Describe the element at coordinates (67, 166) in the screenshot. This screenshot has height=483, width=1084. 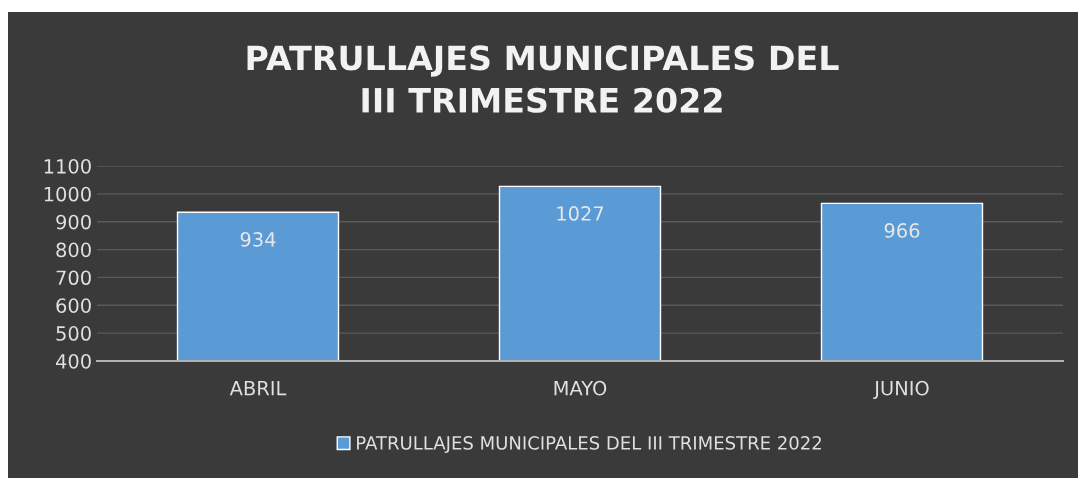
I see `y-tick-label: 1100` at that location.